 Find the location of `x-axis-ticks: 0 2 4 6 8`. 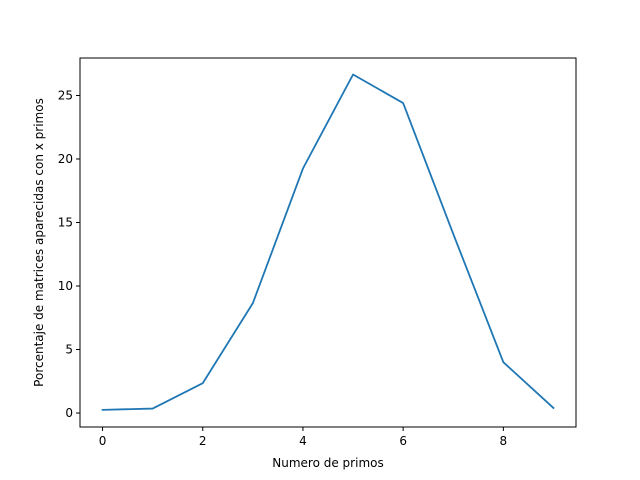

x-axis-ticks: 0 2 4 6 8 is located at coordinates (303, 437).